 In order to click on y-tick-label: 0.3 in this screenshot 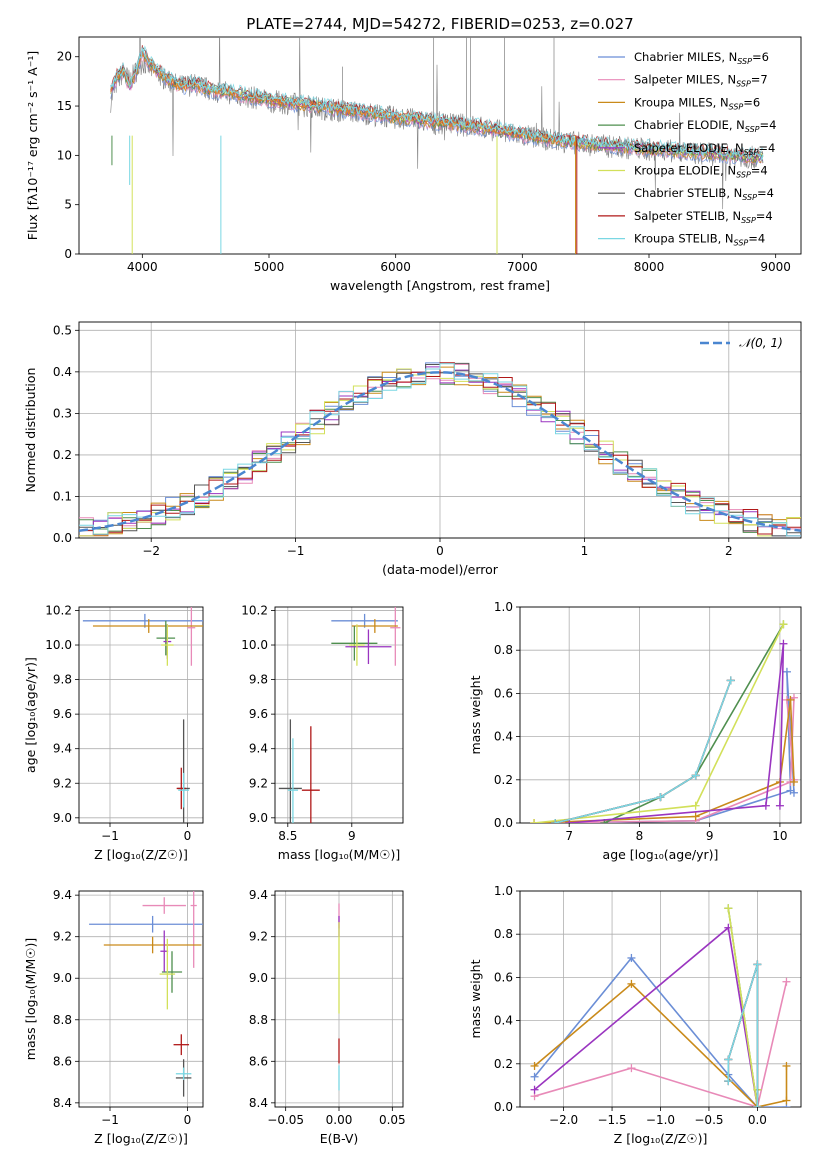, I will do `click(62, 413)`.